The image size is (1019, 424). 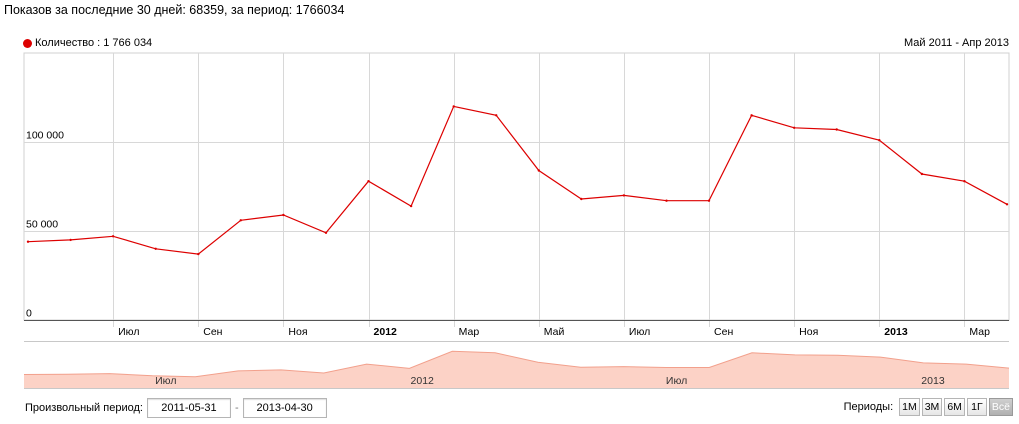 What do you see at coordinates (94, 43) in the screenshot?
I see `legend-label: Количество : 1 766 034` at bounding box center [94, 43].